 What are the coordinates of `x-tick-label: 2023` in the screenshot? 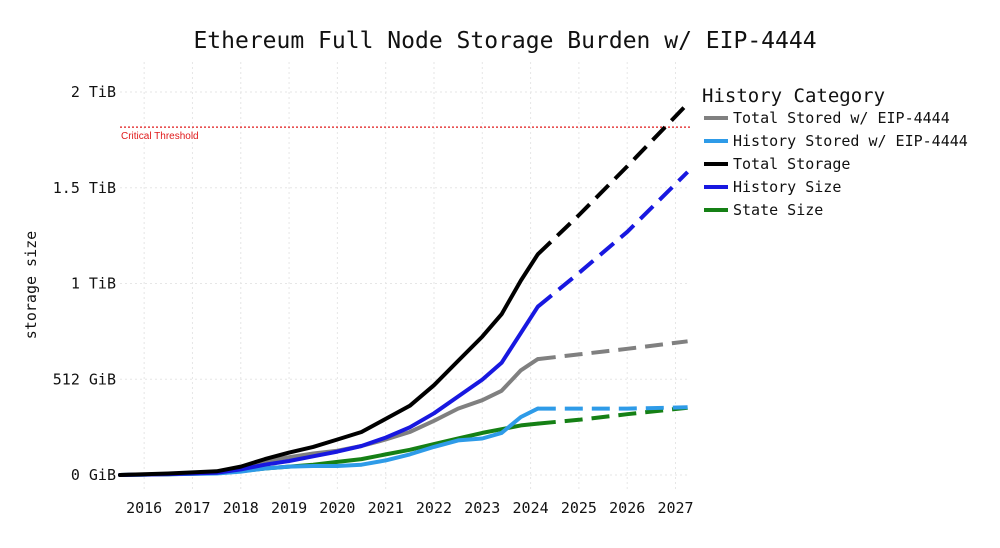 It's located at (482, 508).